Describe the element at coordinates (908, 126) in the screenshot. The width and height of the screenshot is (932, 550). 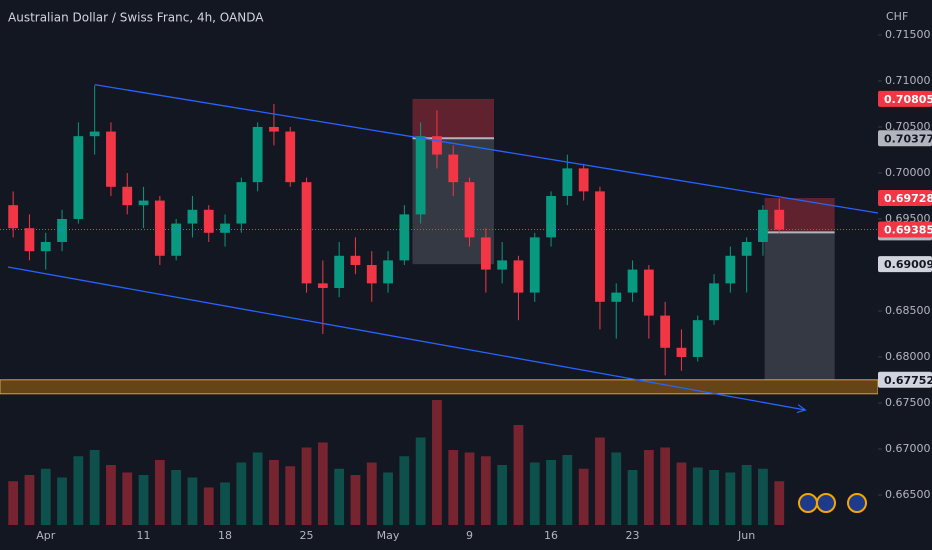
I see `y-tick-label: 0.70500` at that location.